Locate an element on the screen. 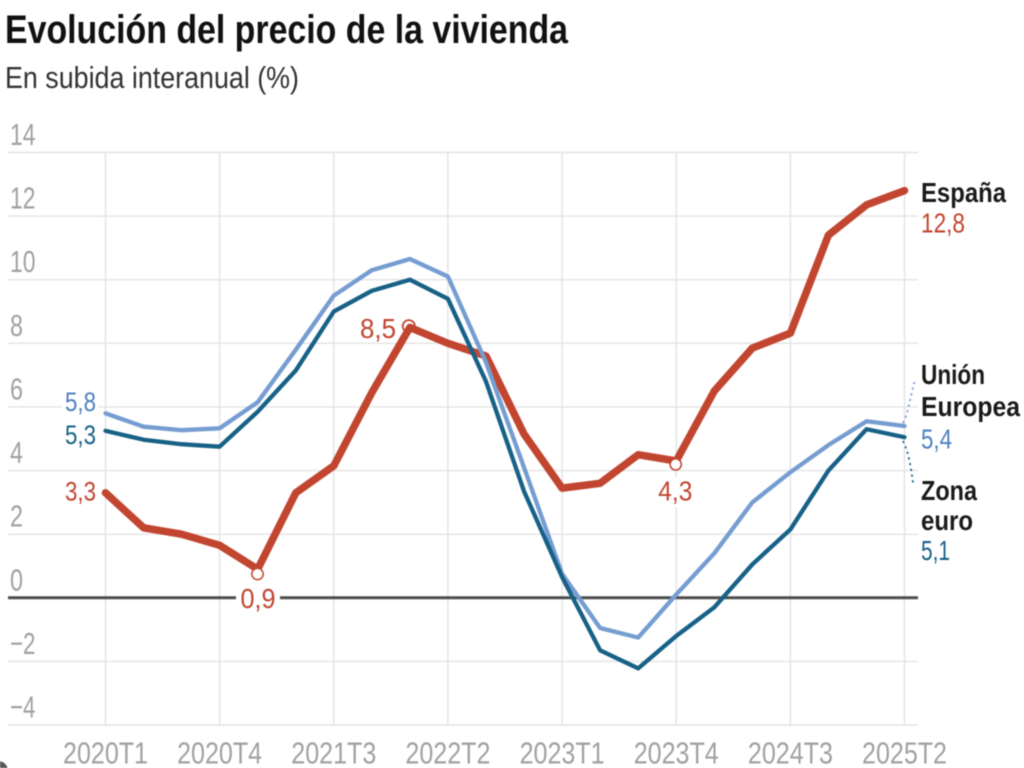 This screenshot has width=1024, height=768. svg-text: Unión is located at coordinates (953, 374).